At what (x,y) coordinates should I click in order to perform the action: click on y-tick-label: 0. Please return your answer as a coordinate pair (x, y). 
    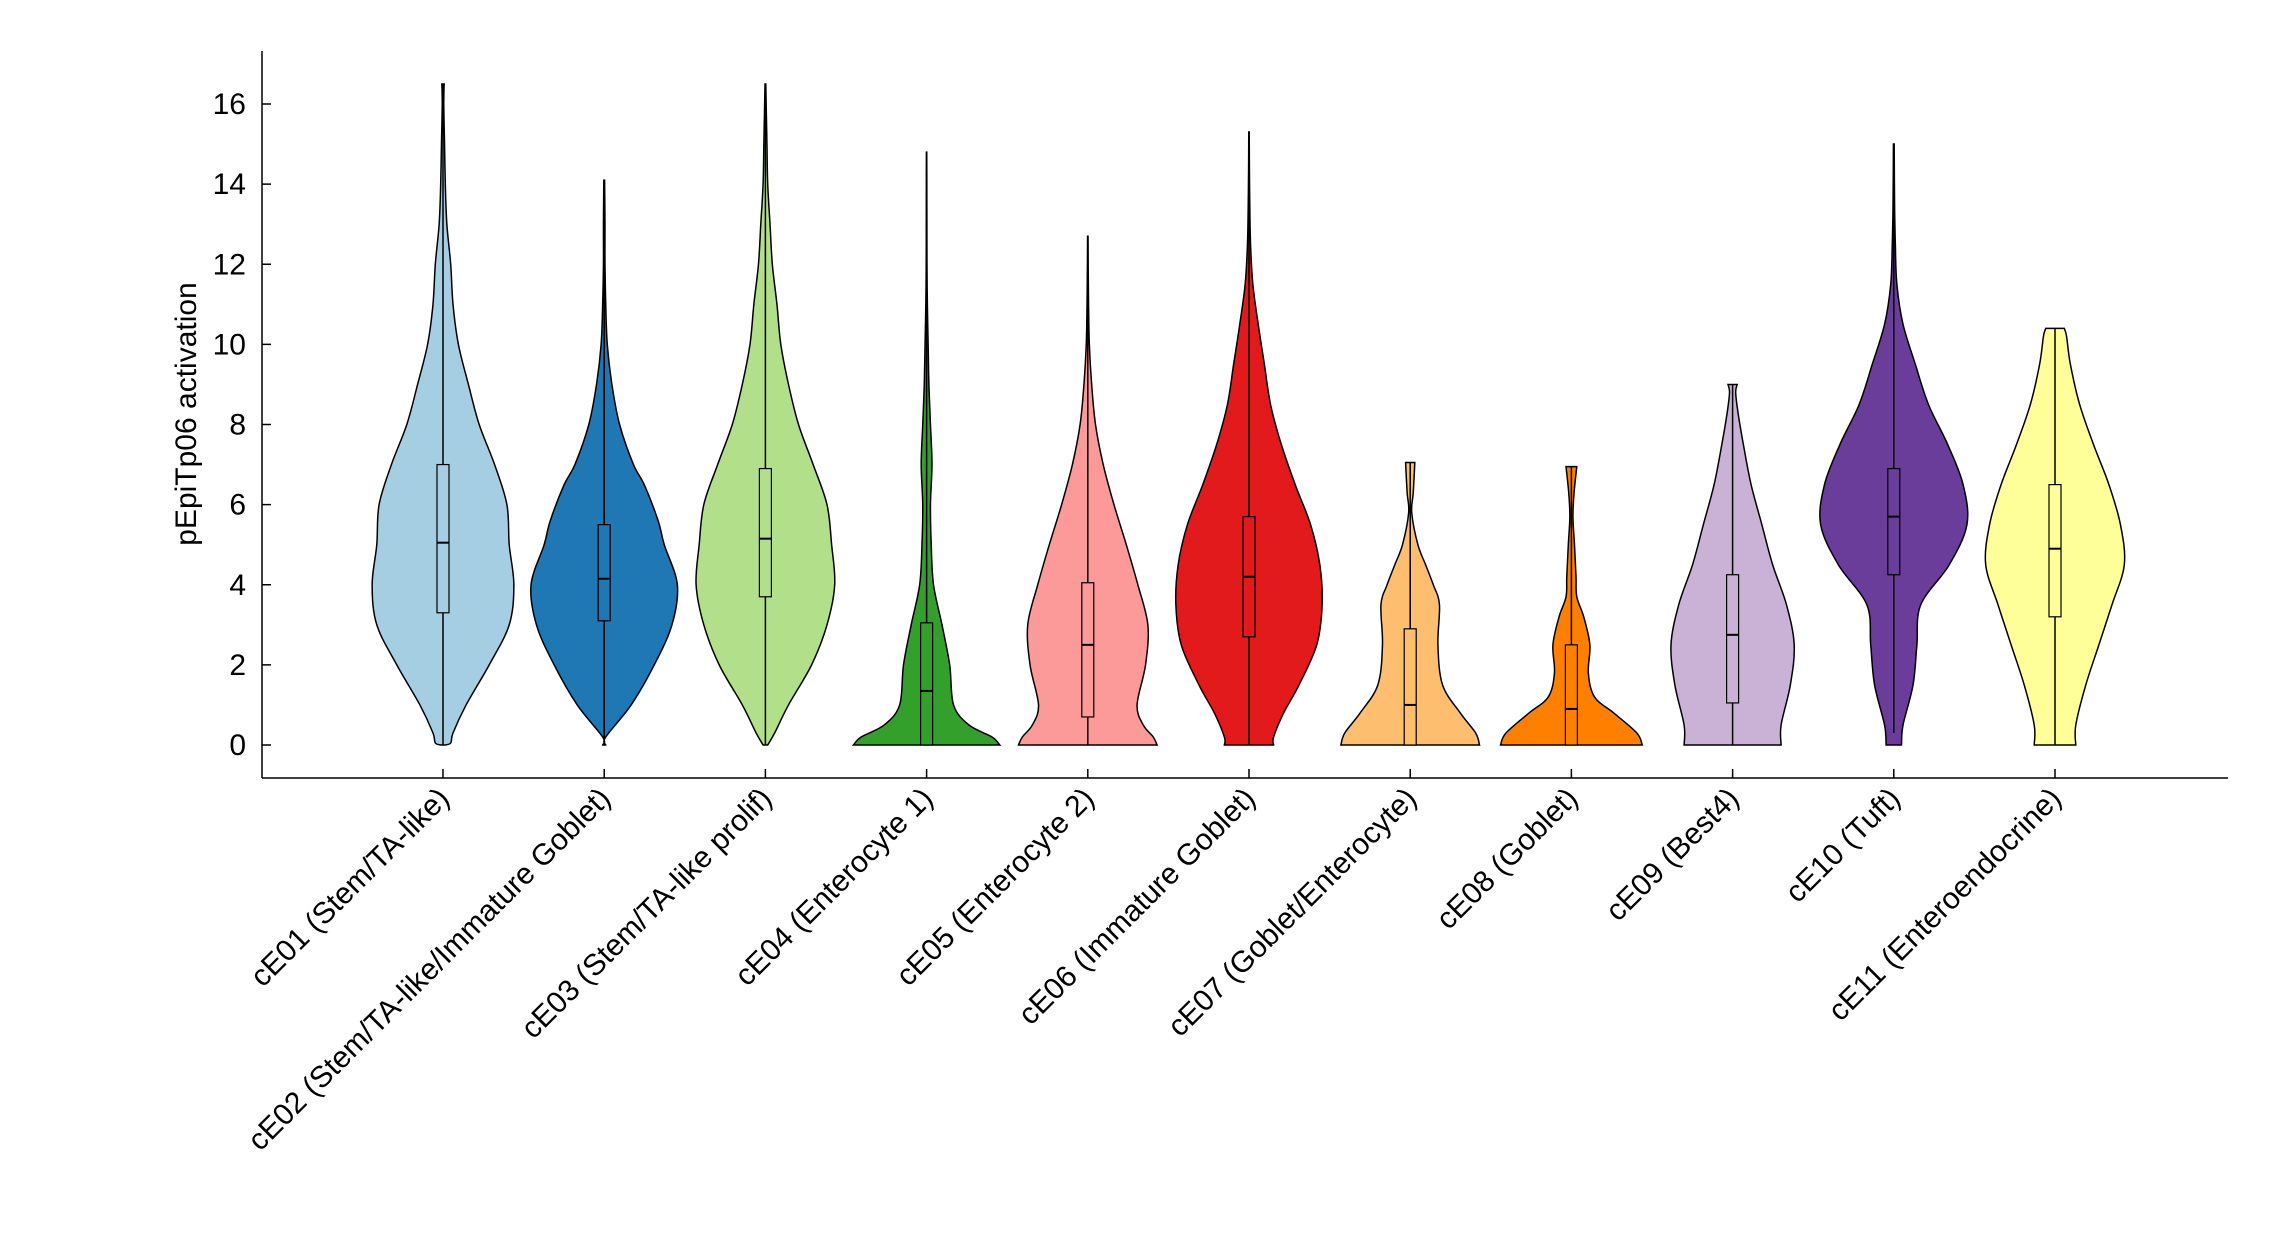
    Looking at the image, I should click on (237, 745).